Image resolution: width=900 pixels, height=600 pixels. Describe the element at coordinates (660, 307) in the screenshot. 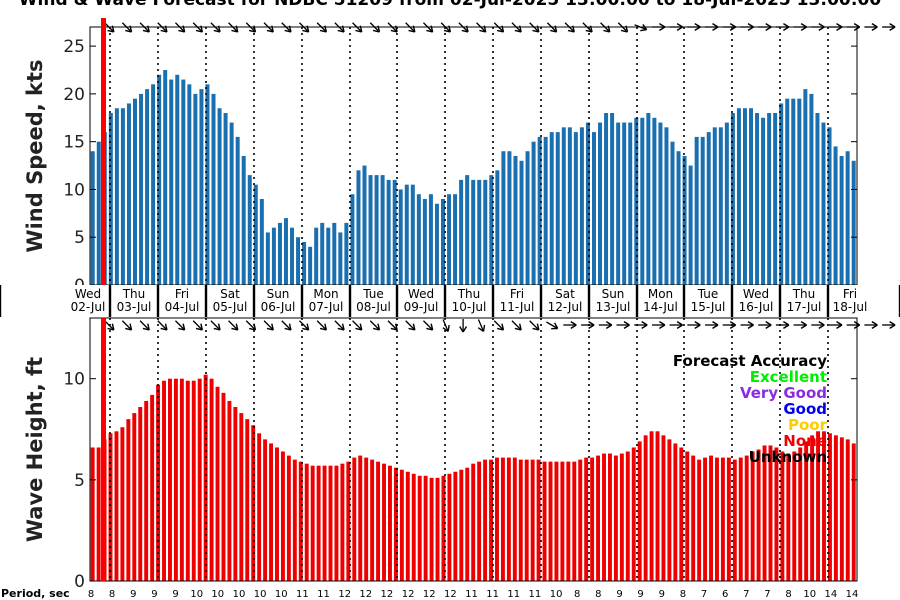

I see `date-label: 14-Jul` at that location.